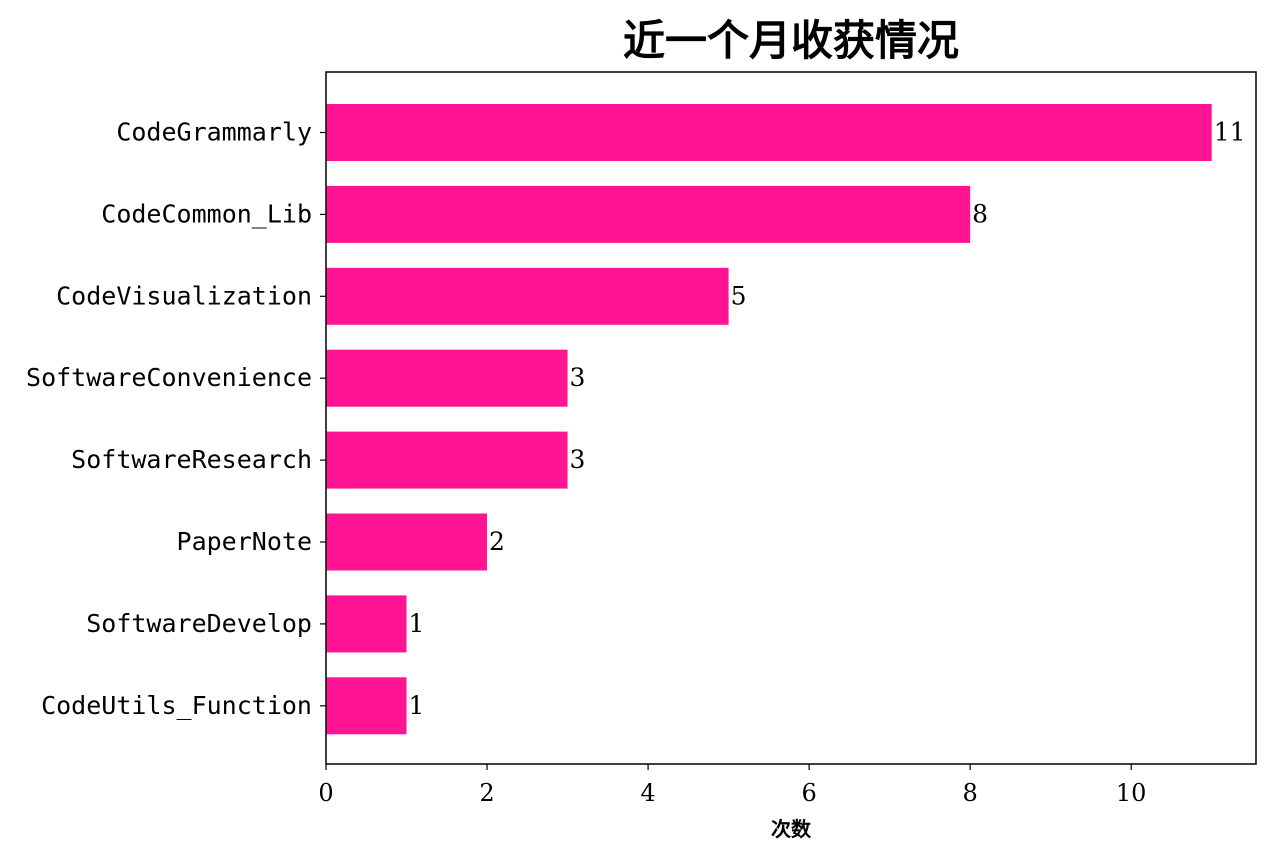  I want to click on data-label: 8, so click(980, 213).